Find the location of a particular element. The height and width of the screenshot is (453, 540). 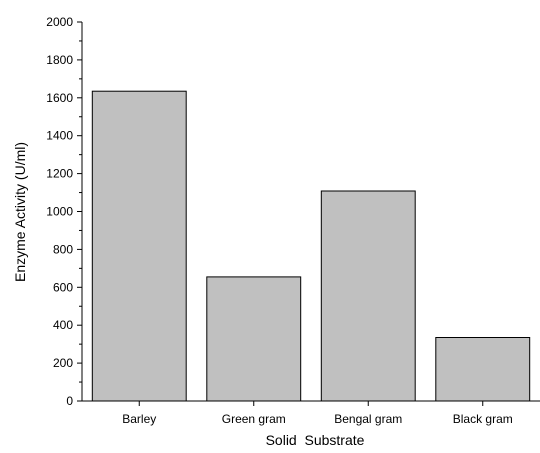

y-axis-title: Enzyme Activity (U/ml) is located at coordinates (20, 212).